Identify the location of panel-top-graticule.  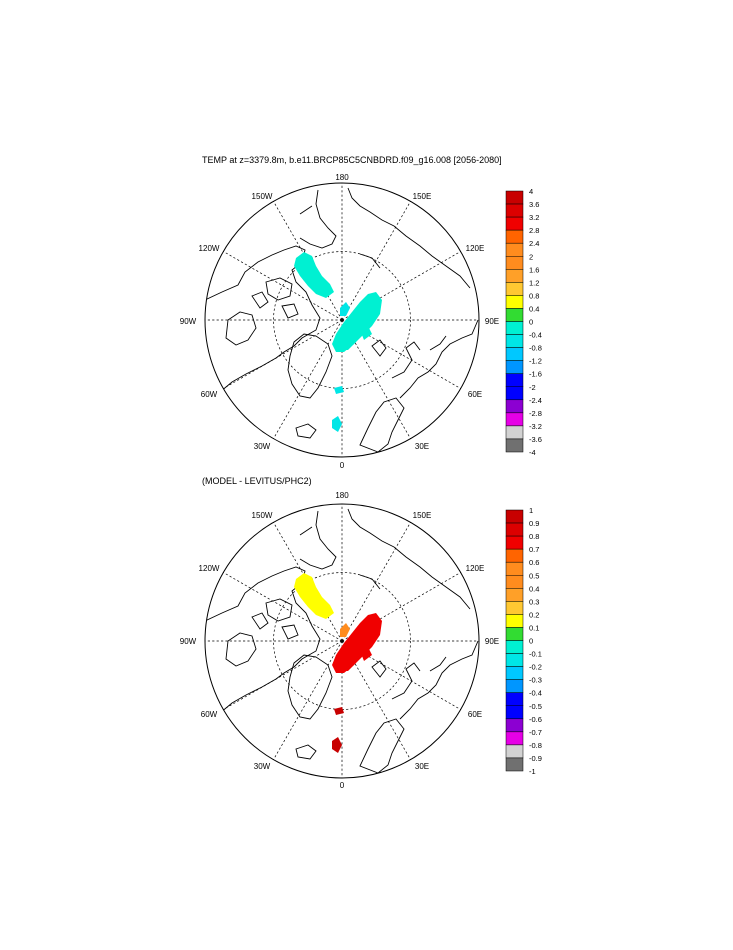
(342, 320).